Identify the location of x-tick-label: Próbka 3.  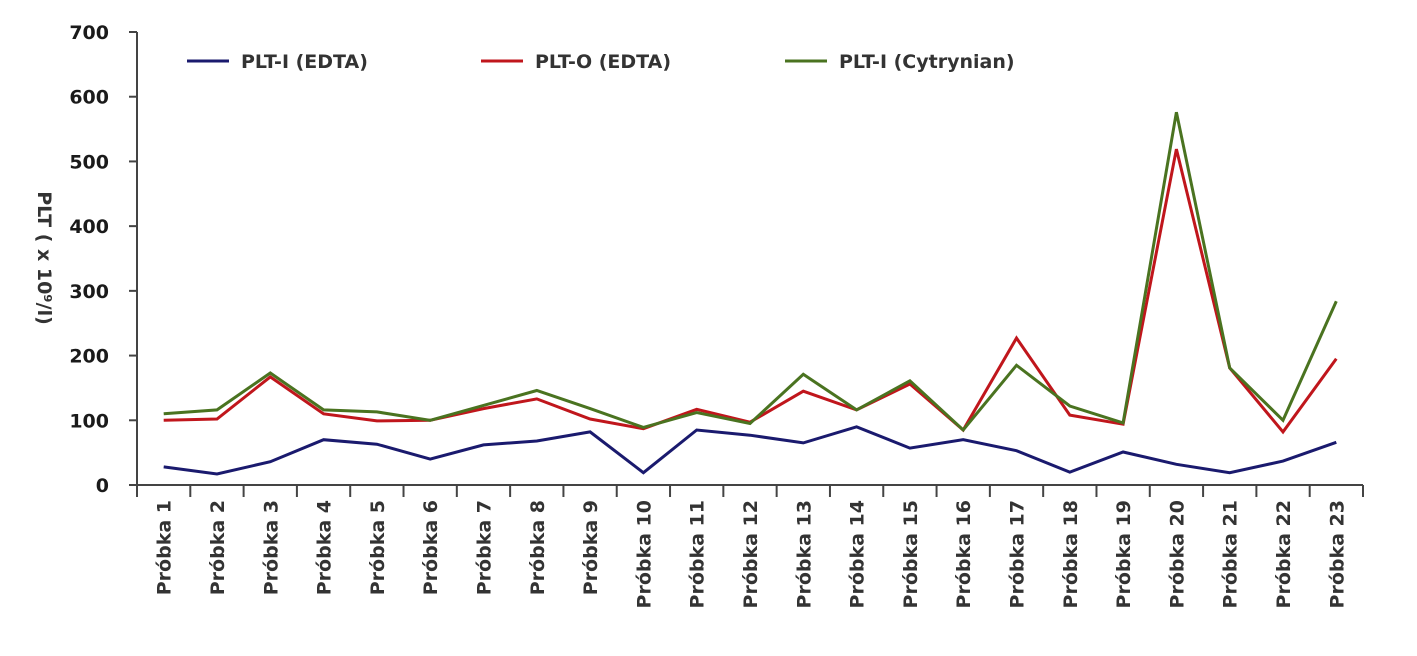
(271, 547).